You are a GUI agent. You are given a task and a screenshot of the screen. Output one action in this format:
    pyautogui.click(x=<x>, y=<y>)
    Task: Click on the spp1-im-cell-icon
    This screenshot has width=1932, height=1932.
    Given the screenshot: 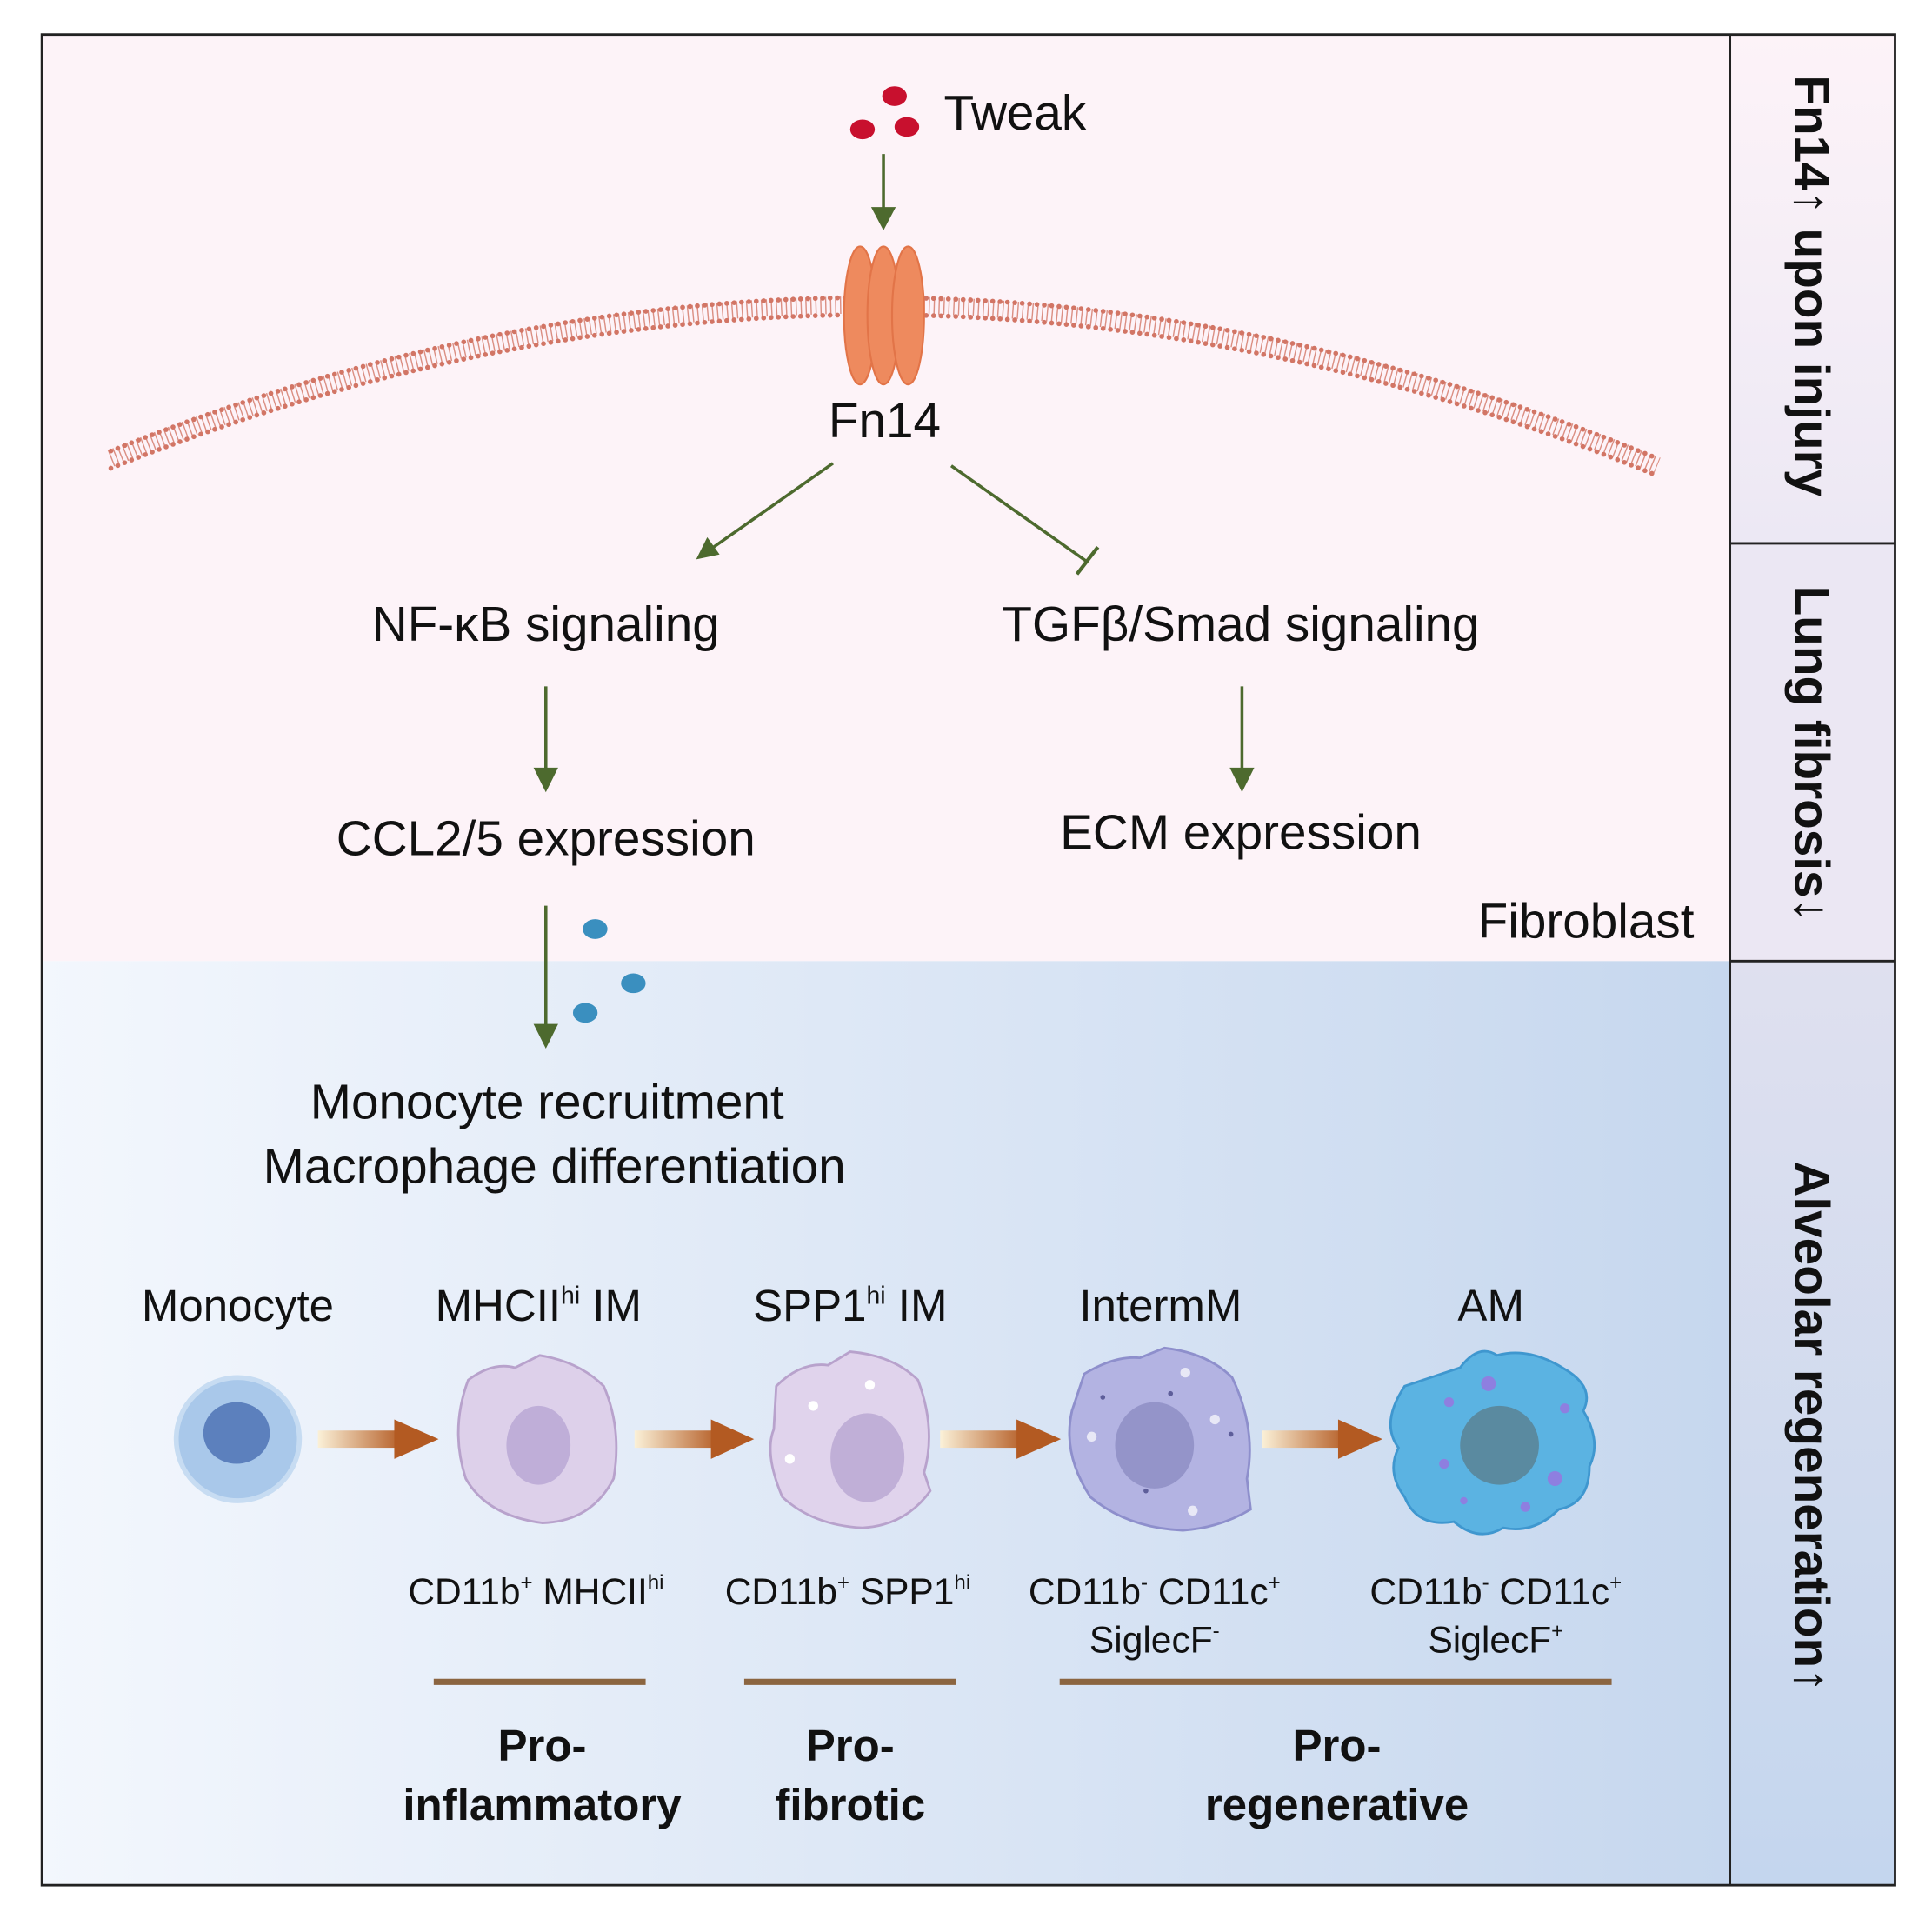 What is the action you would take?
    pyautogui.click(x=850, y=1439)
    